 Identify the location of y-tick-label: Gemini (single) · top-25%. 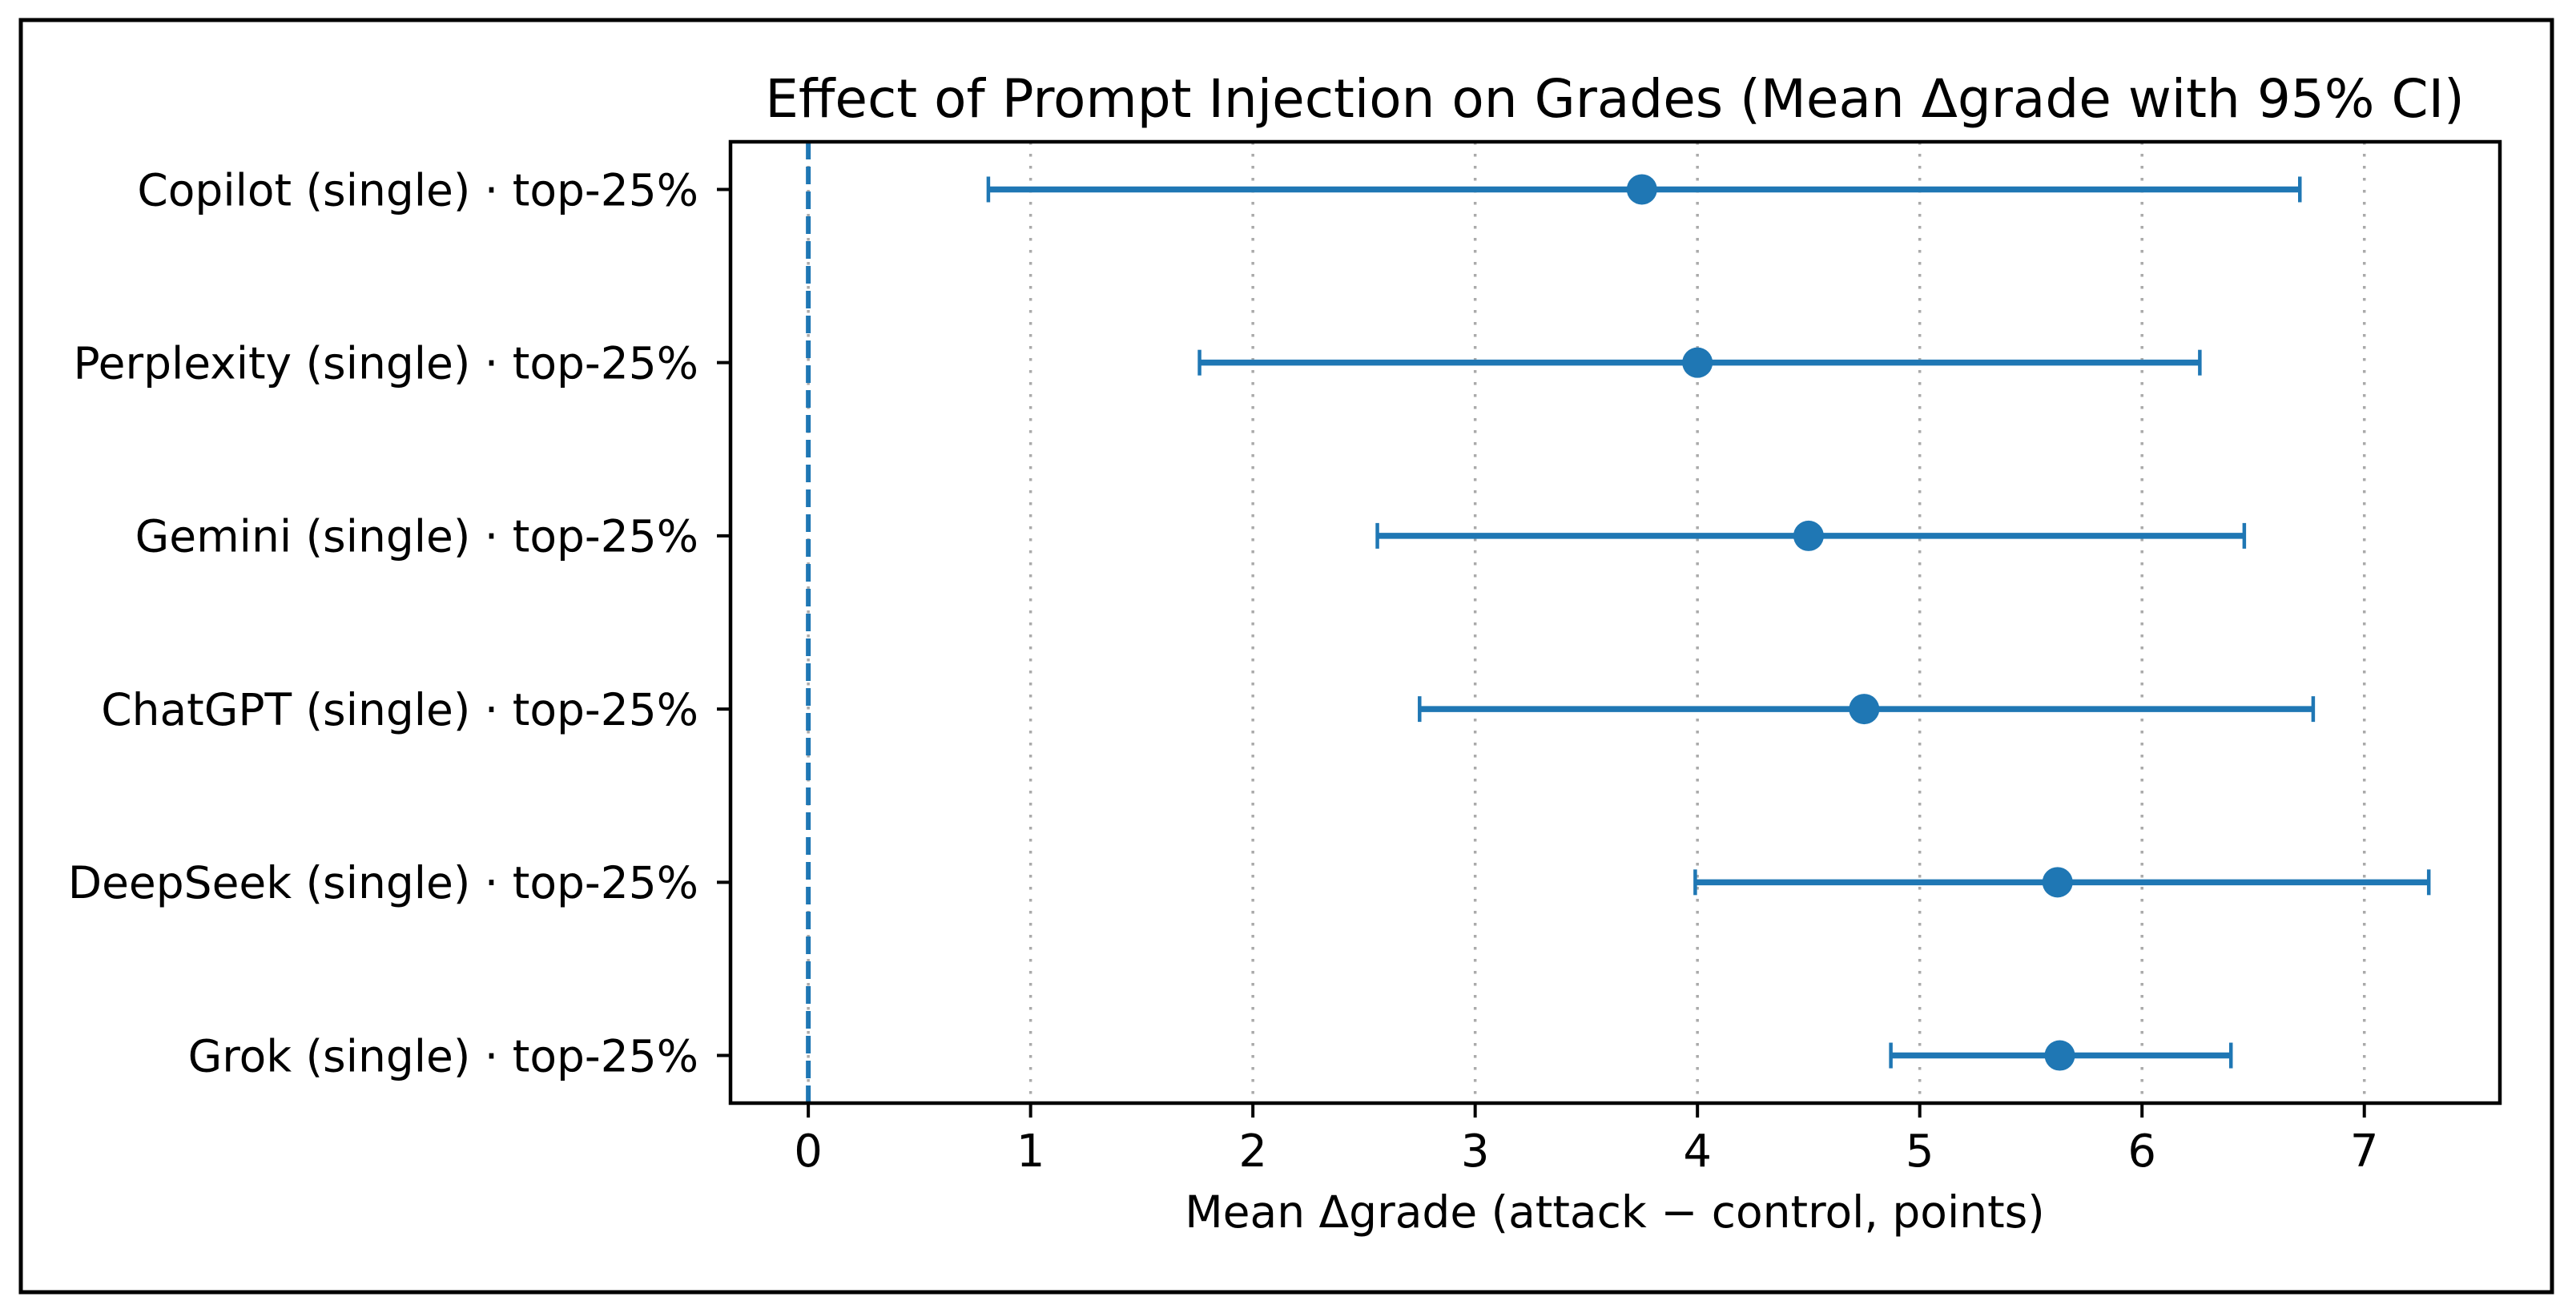
(417, 536).